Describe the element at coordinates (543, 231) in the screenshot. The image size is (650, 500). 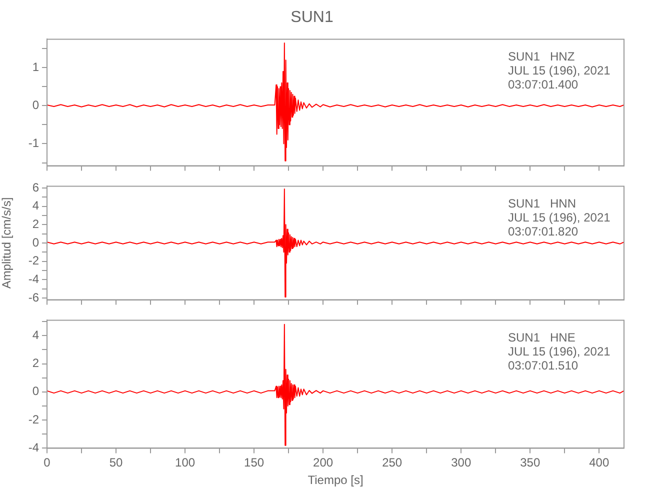
I see `annotation: 03:07:01.820` at that location.